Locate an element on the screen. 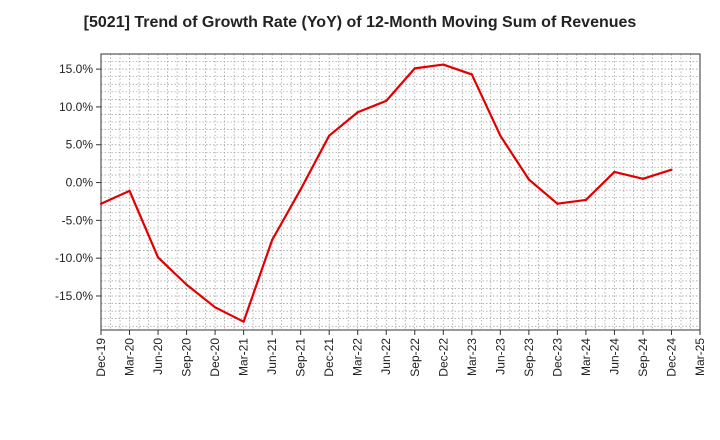 This screenshot has width=720, height=440. x-tick-label: Jun-20 is located at coordinates (158, 356).